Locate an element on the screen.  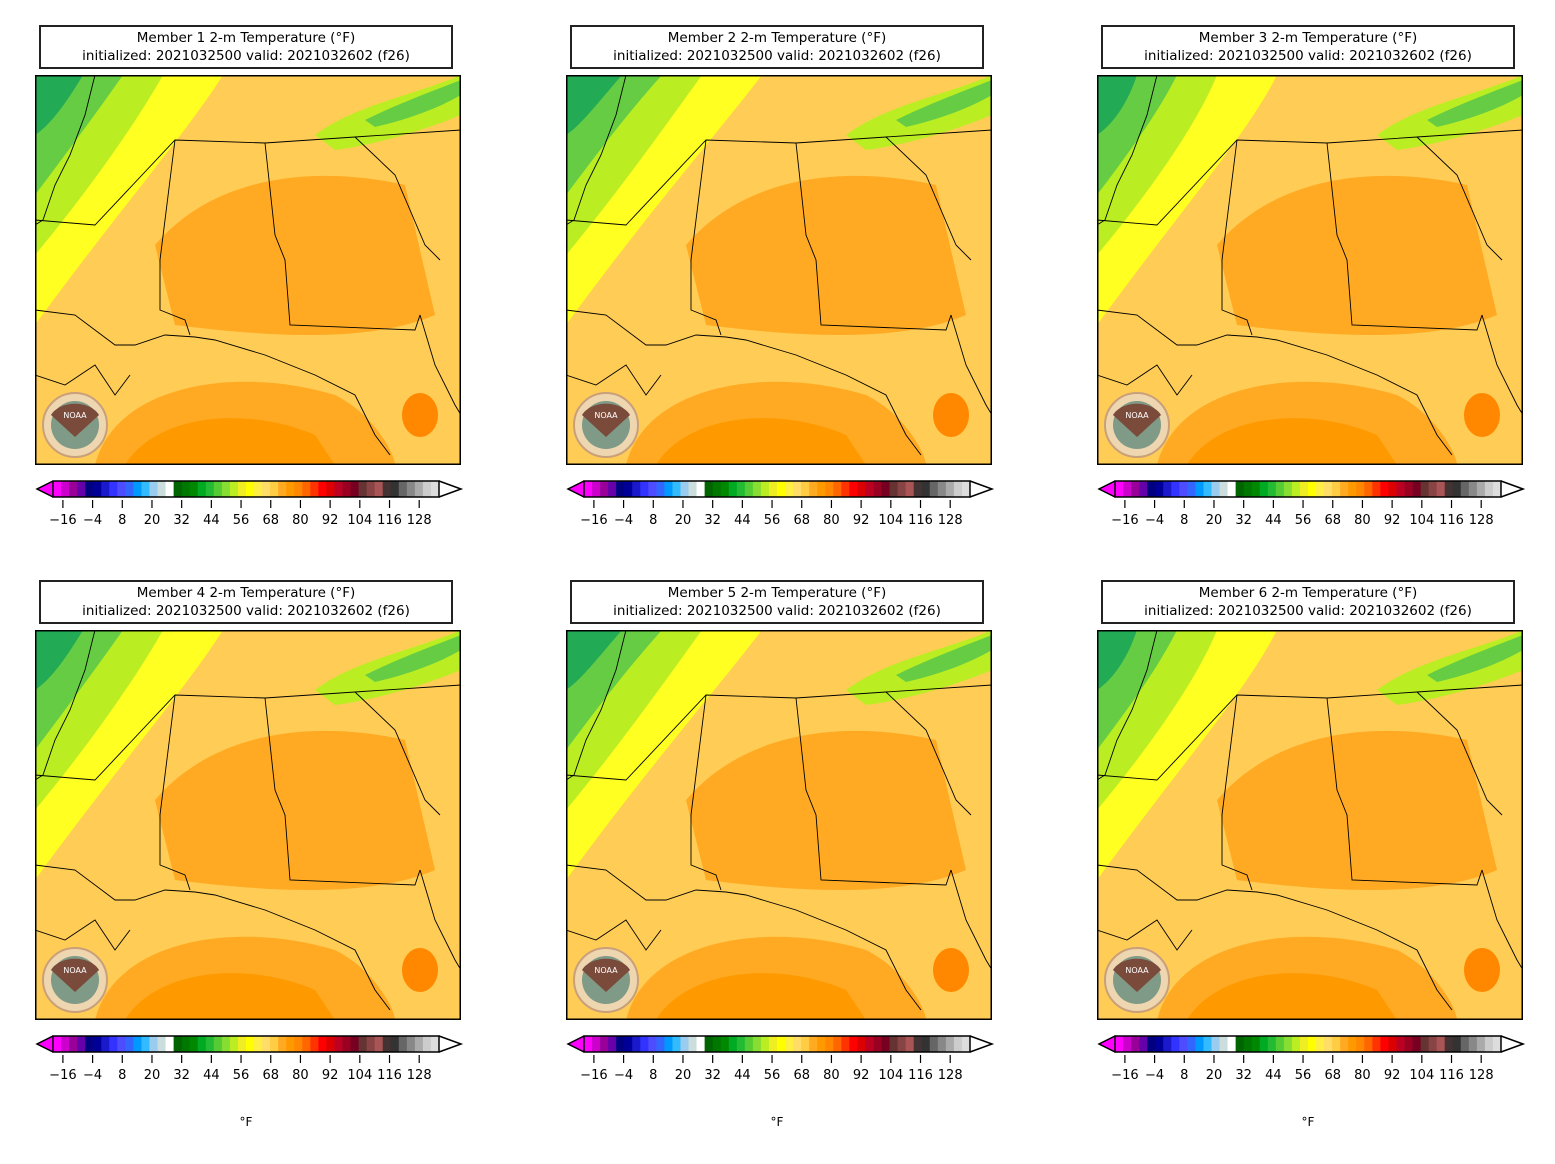
colorbar-tick-label: 80 is located at coordinates (1362, 520).